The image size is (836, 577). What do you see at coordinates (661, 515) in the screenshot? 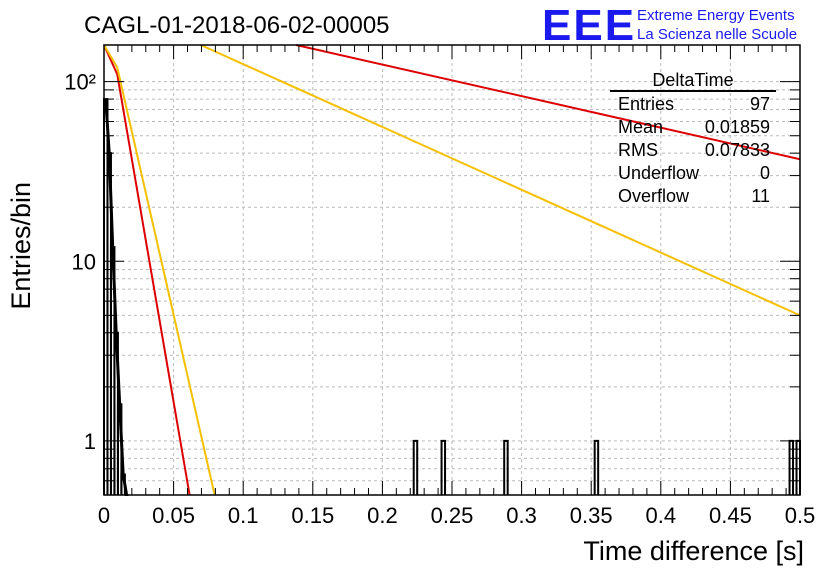
I see `x-tick-label: 0.4` at bounding box center [661, 515].